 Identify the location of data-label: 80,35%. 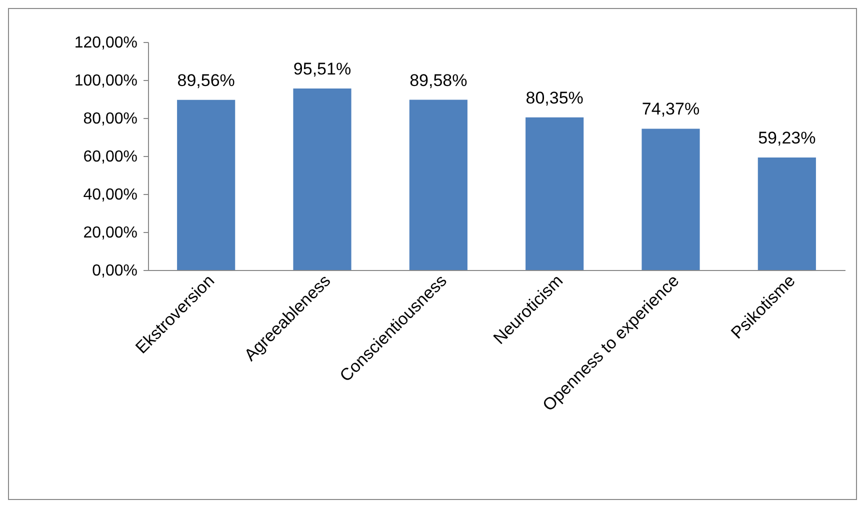
(555, 98).